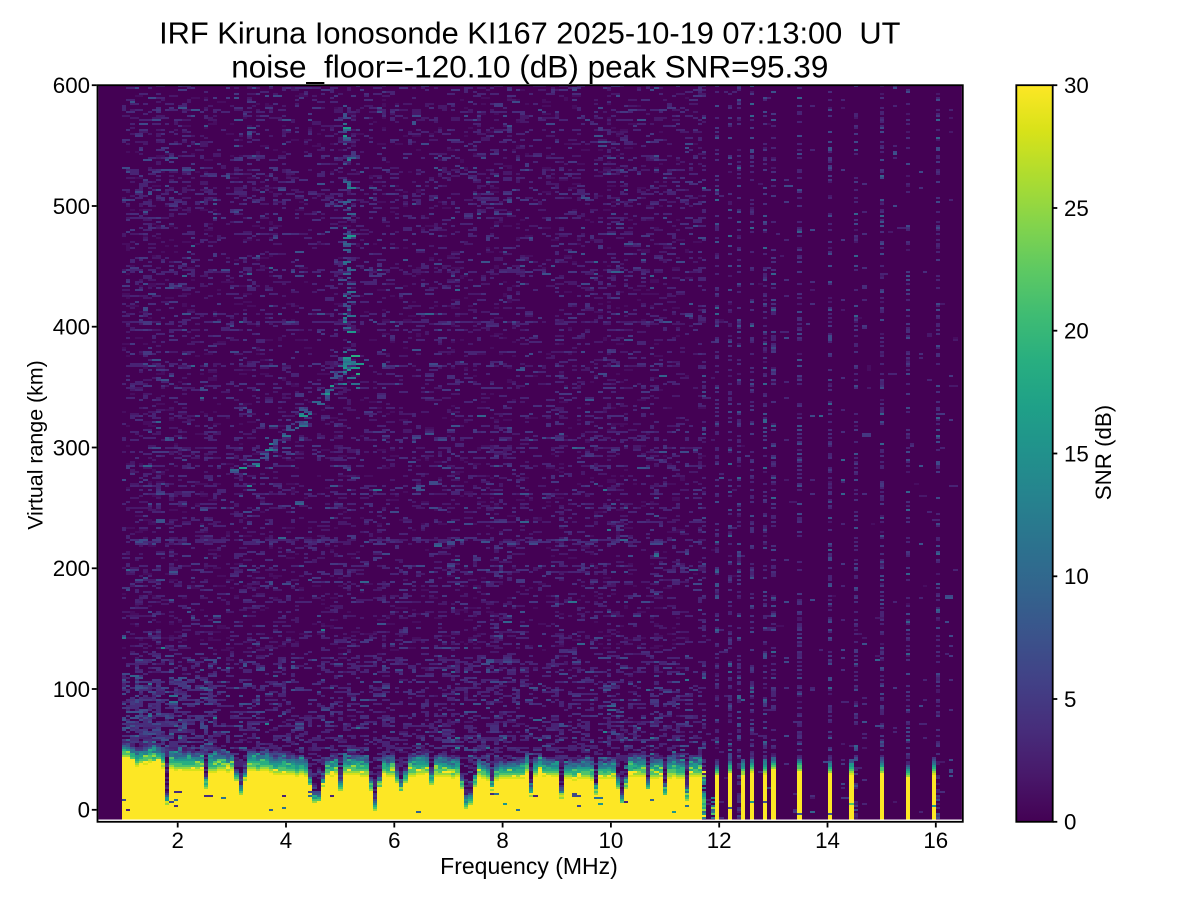  I want to click on svg-text: 16, so click(935, 840).